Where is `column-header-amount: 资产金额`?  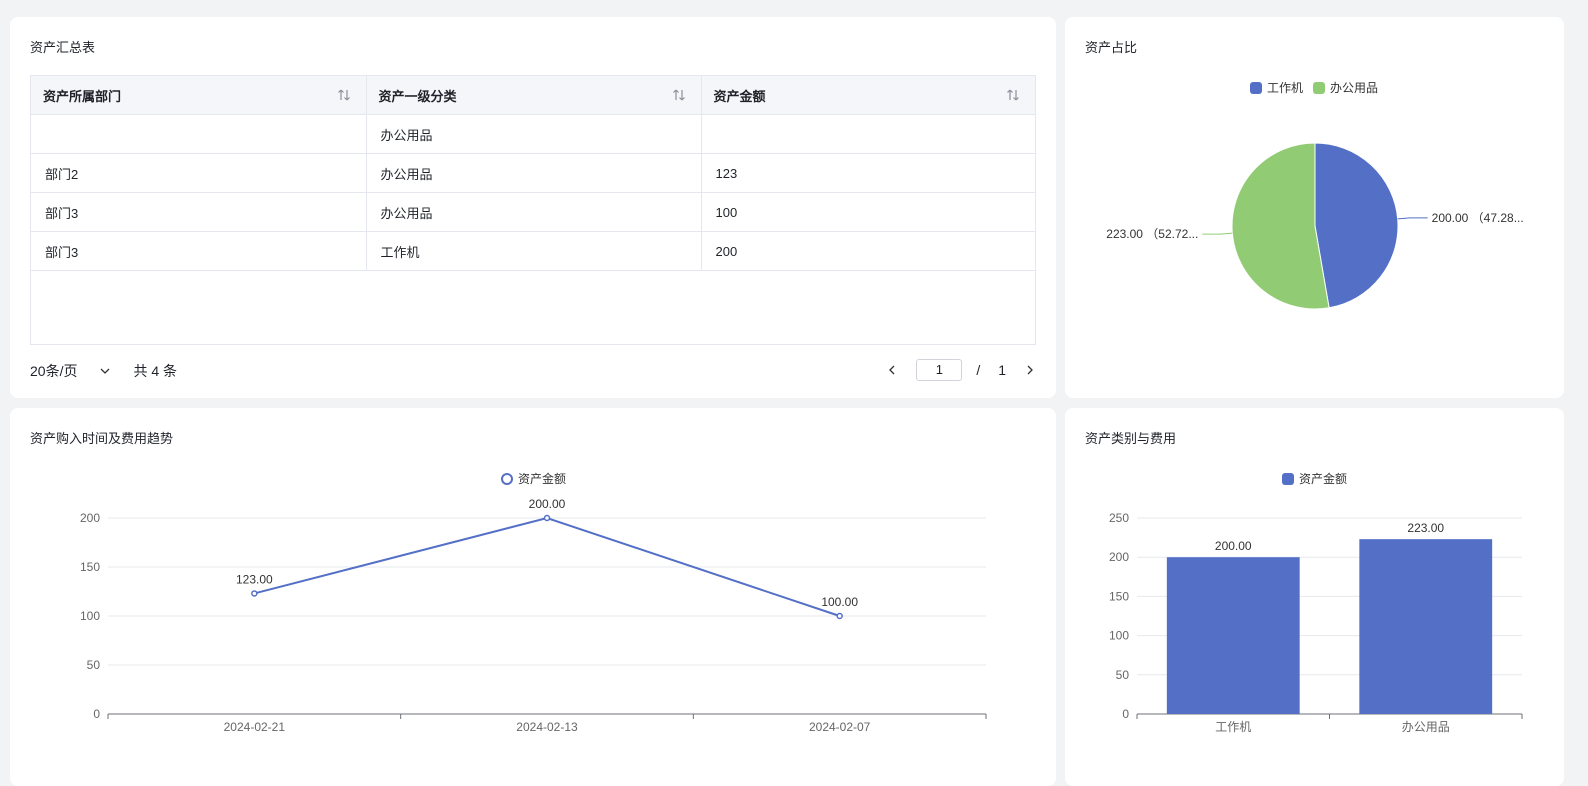
column-header-amount: 资产金额 is located at coordinates (868, 95).